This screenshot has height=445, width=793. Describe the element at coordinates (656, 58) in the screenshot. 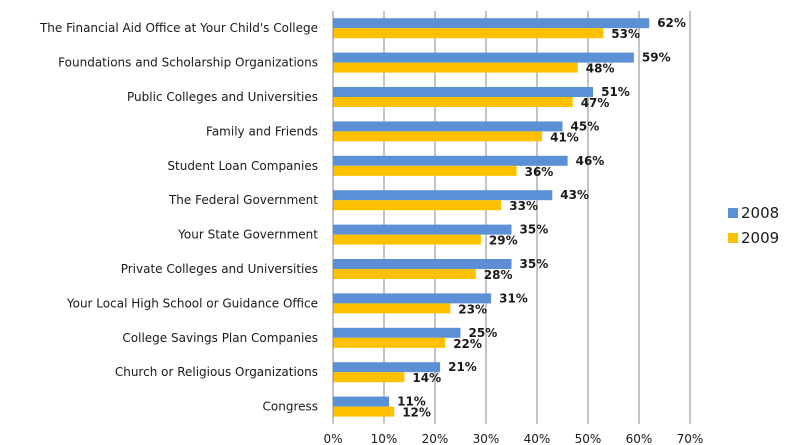

I see `data-label-2008: 59%` at that location.